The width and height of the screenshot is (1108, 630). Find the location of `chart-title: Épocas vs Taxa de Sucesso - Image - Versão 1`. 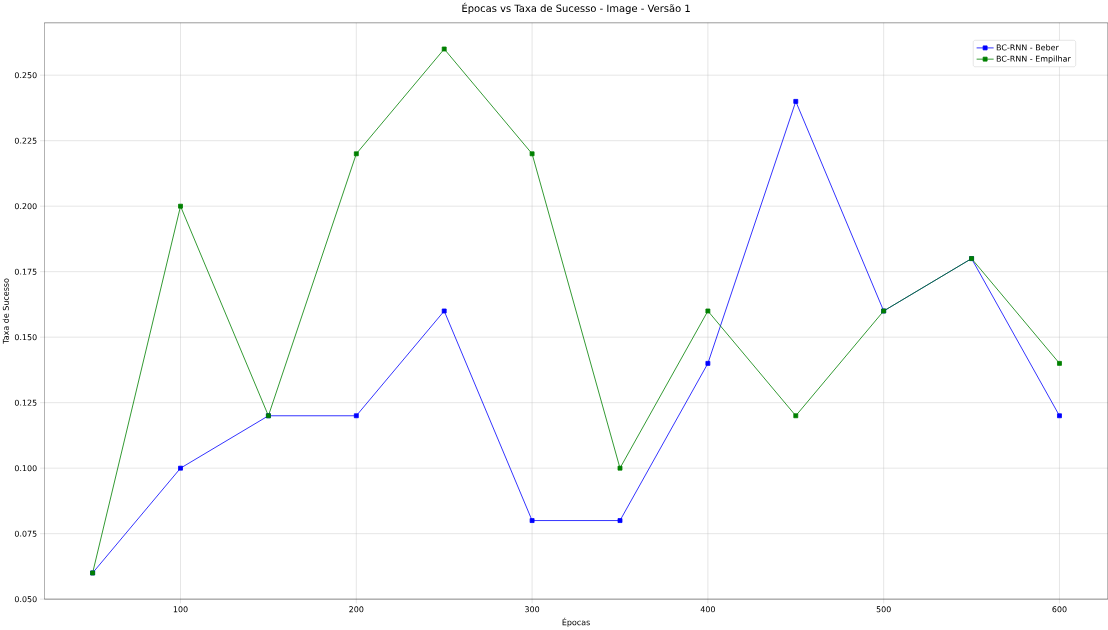

chart-title: Épocas vs Taxa de Sucesso - Image - Versão 1 is located at coordinates (576, 8).